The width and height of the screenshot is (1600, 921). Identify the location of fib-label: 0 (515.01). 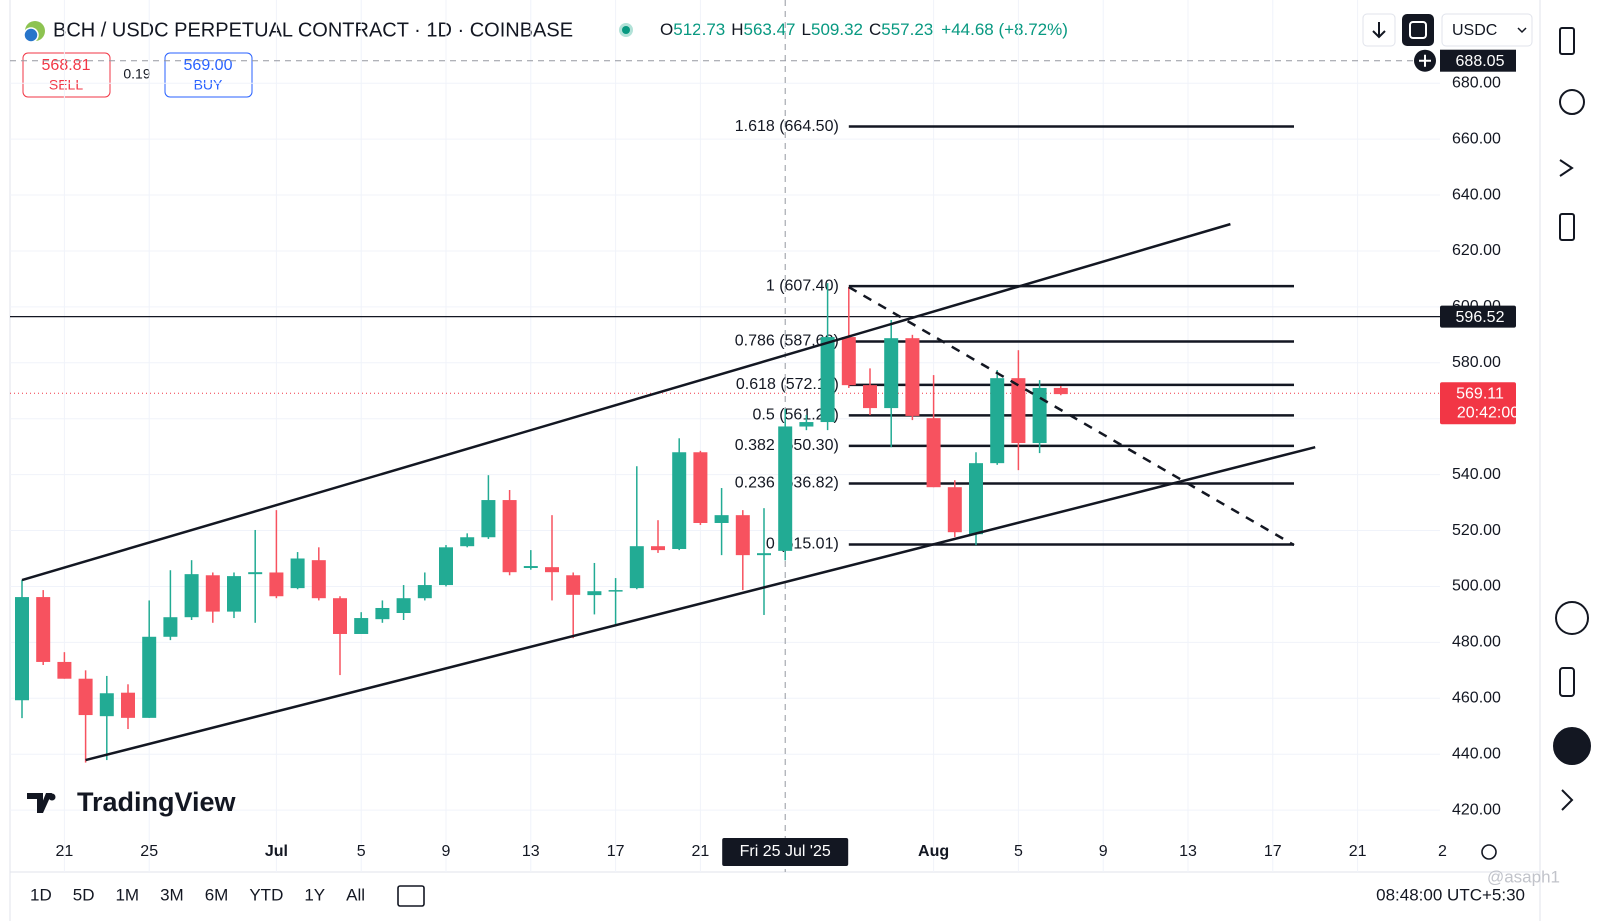
(802, 544).